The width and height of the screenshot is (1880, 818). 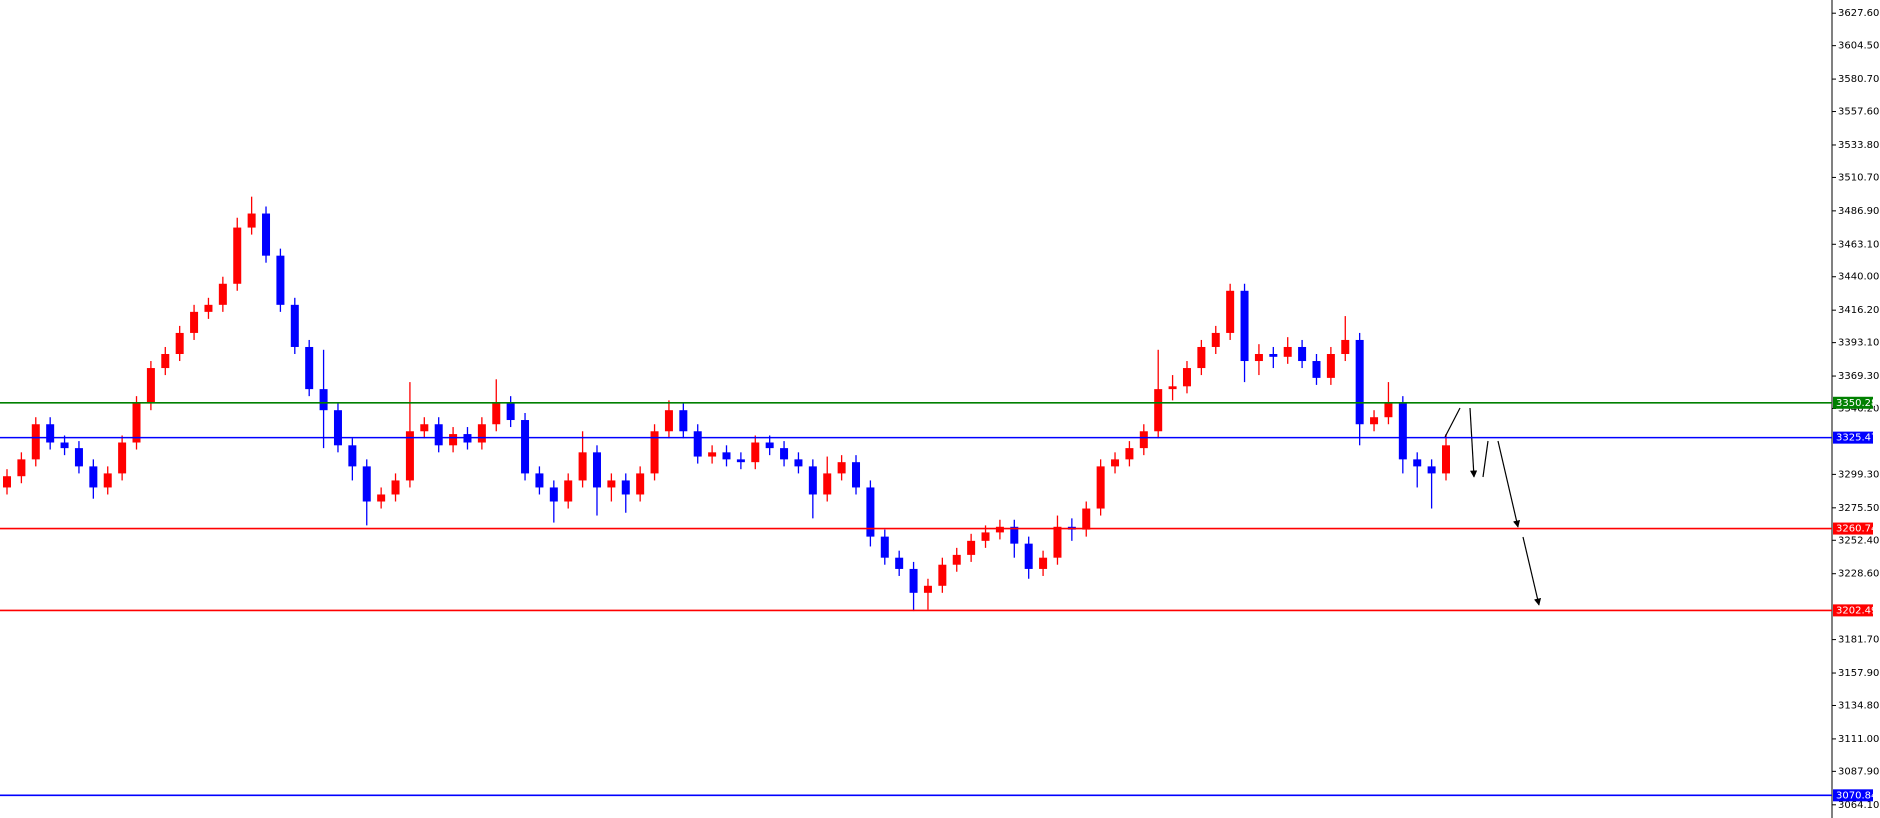 I want to click on y-tick-label: 3580.70, so click(x=1858, y=79).